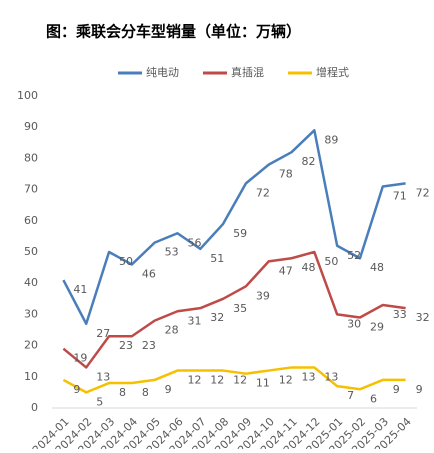  Describe the element at coordinates (400, 314) in the screenshot. I see `data-label: 33` at that location.